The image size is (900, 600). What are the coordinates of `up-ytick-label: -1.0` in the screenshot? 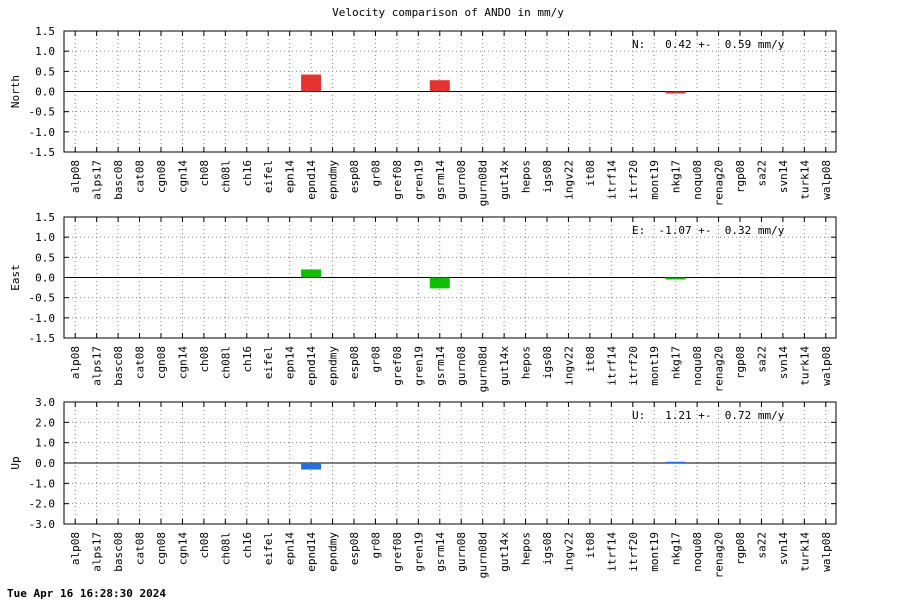 It's located at (42, 483).